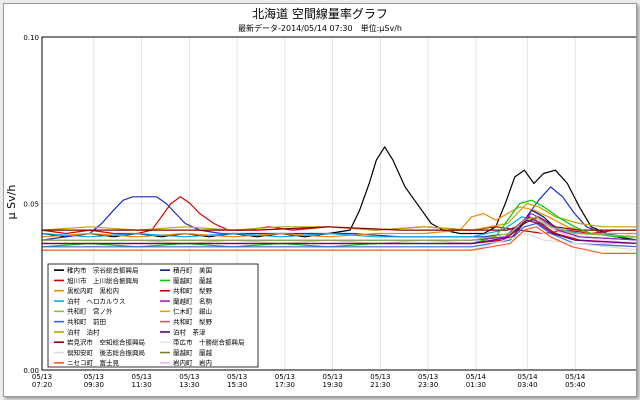 The height and width of the screenshot is (400, 640). I want to click on x-tick-label-time: 11:30, so click(141, 385).